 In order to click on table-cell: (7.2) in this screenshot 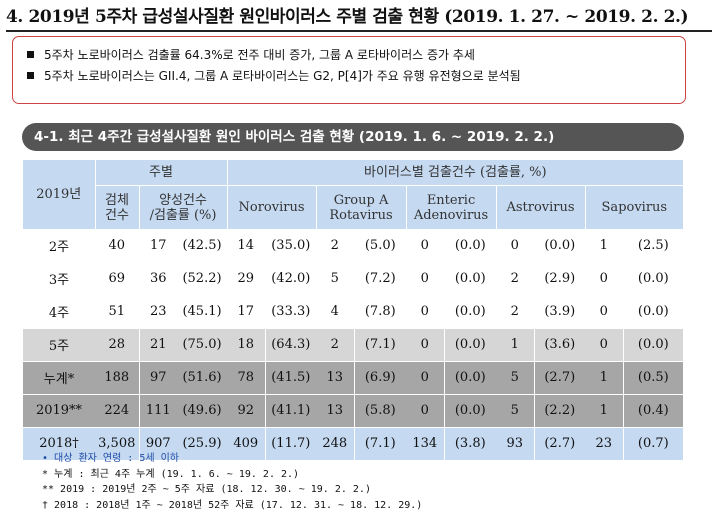, I will do `click(380, 279)`.